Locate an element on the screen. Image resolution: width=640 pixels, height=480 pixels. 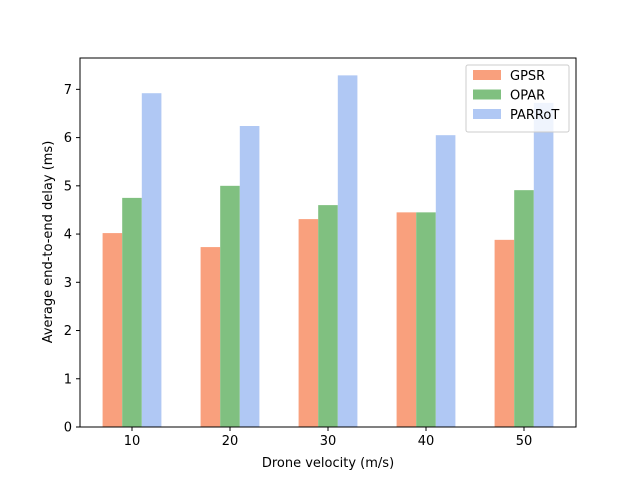
y-tick-label: 4 is located at coordinates (68, 235).